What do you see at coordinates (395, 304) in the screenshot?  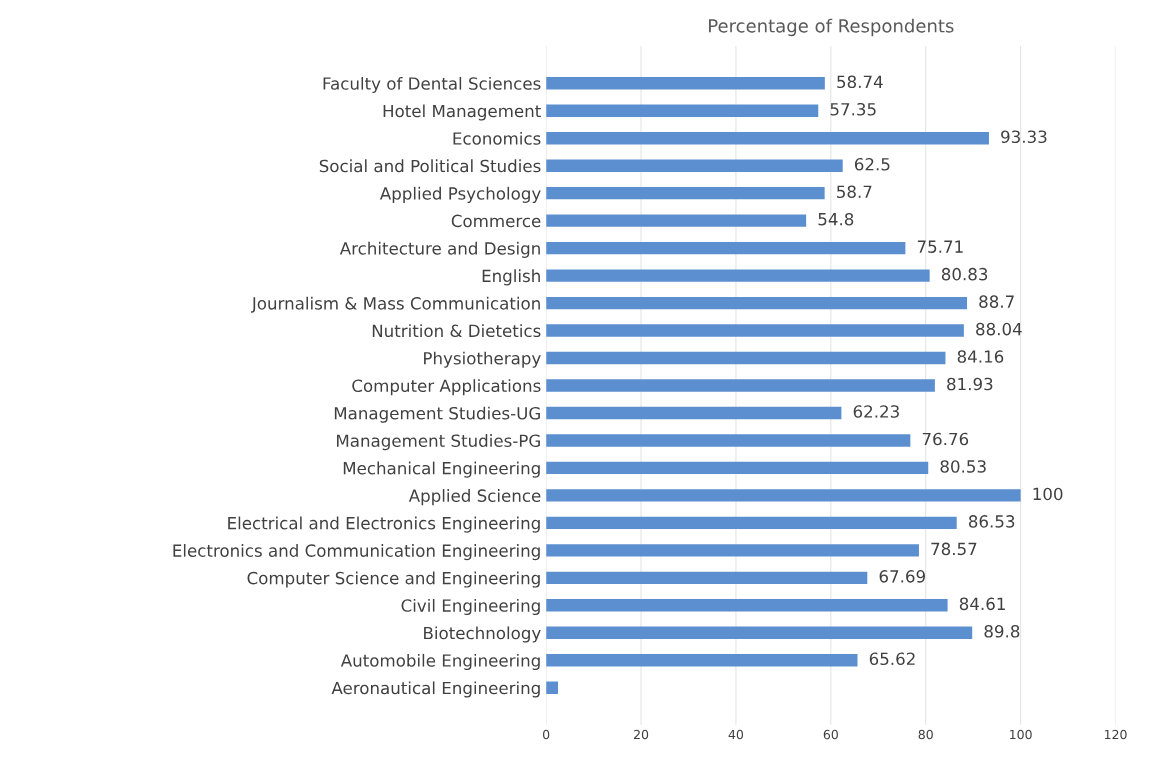 I see `y-tick-label: Journalism & Mass Communication` at bounding box center [395, 304].